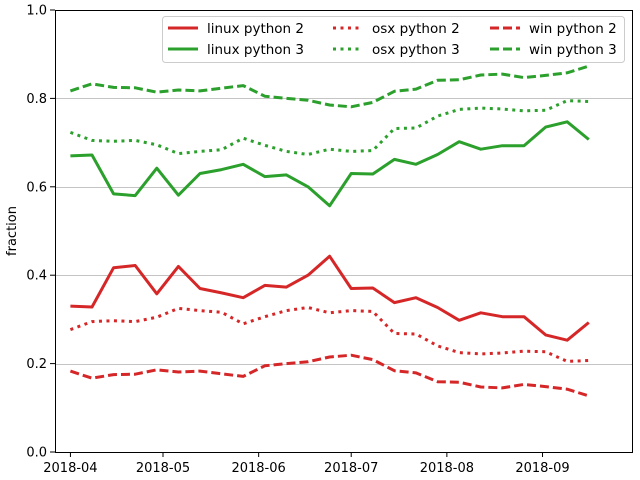 The image size is (640, 480). What do you see at coordinates (163, 468) in the screenshot?
I see `x-tick-label: 2018-05` at bounding box center [163, 468].